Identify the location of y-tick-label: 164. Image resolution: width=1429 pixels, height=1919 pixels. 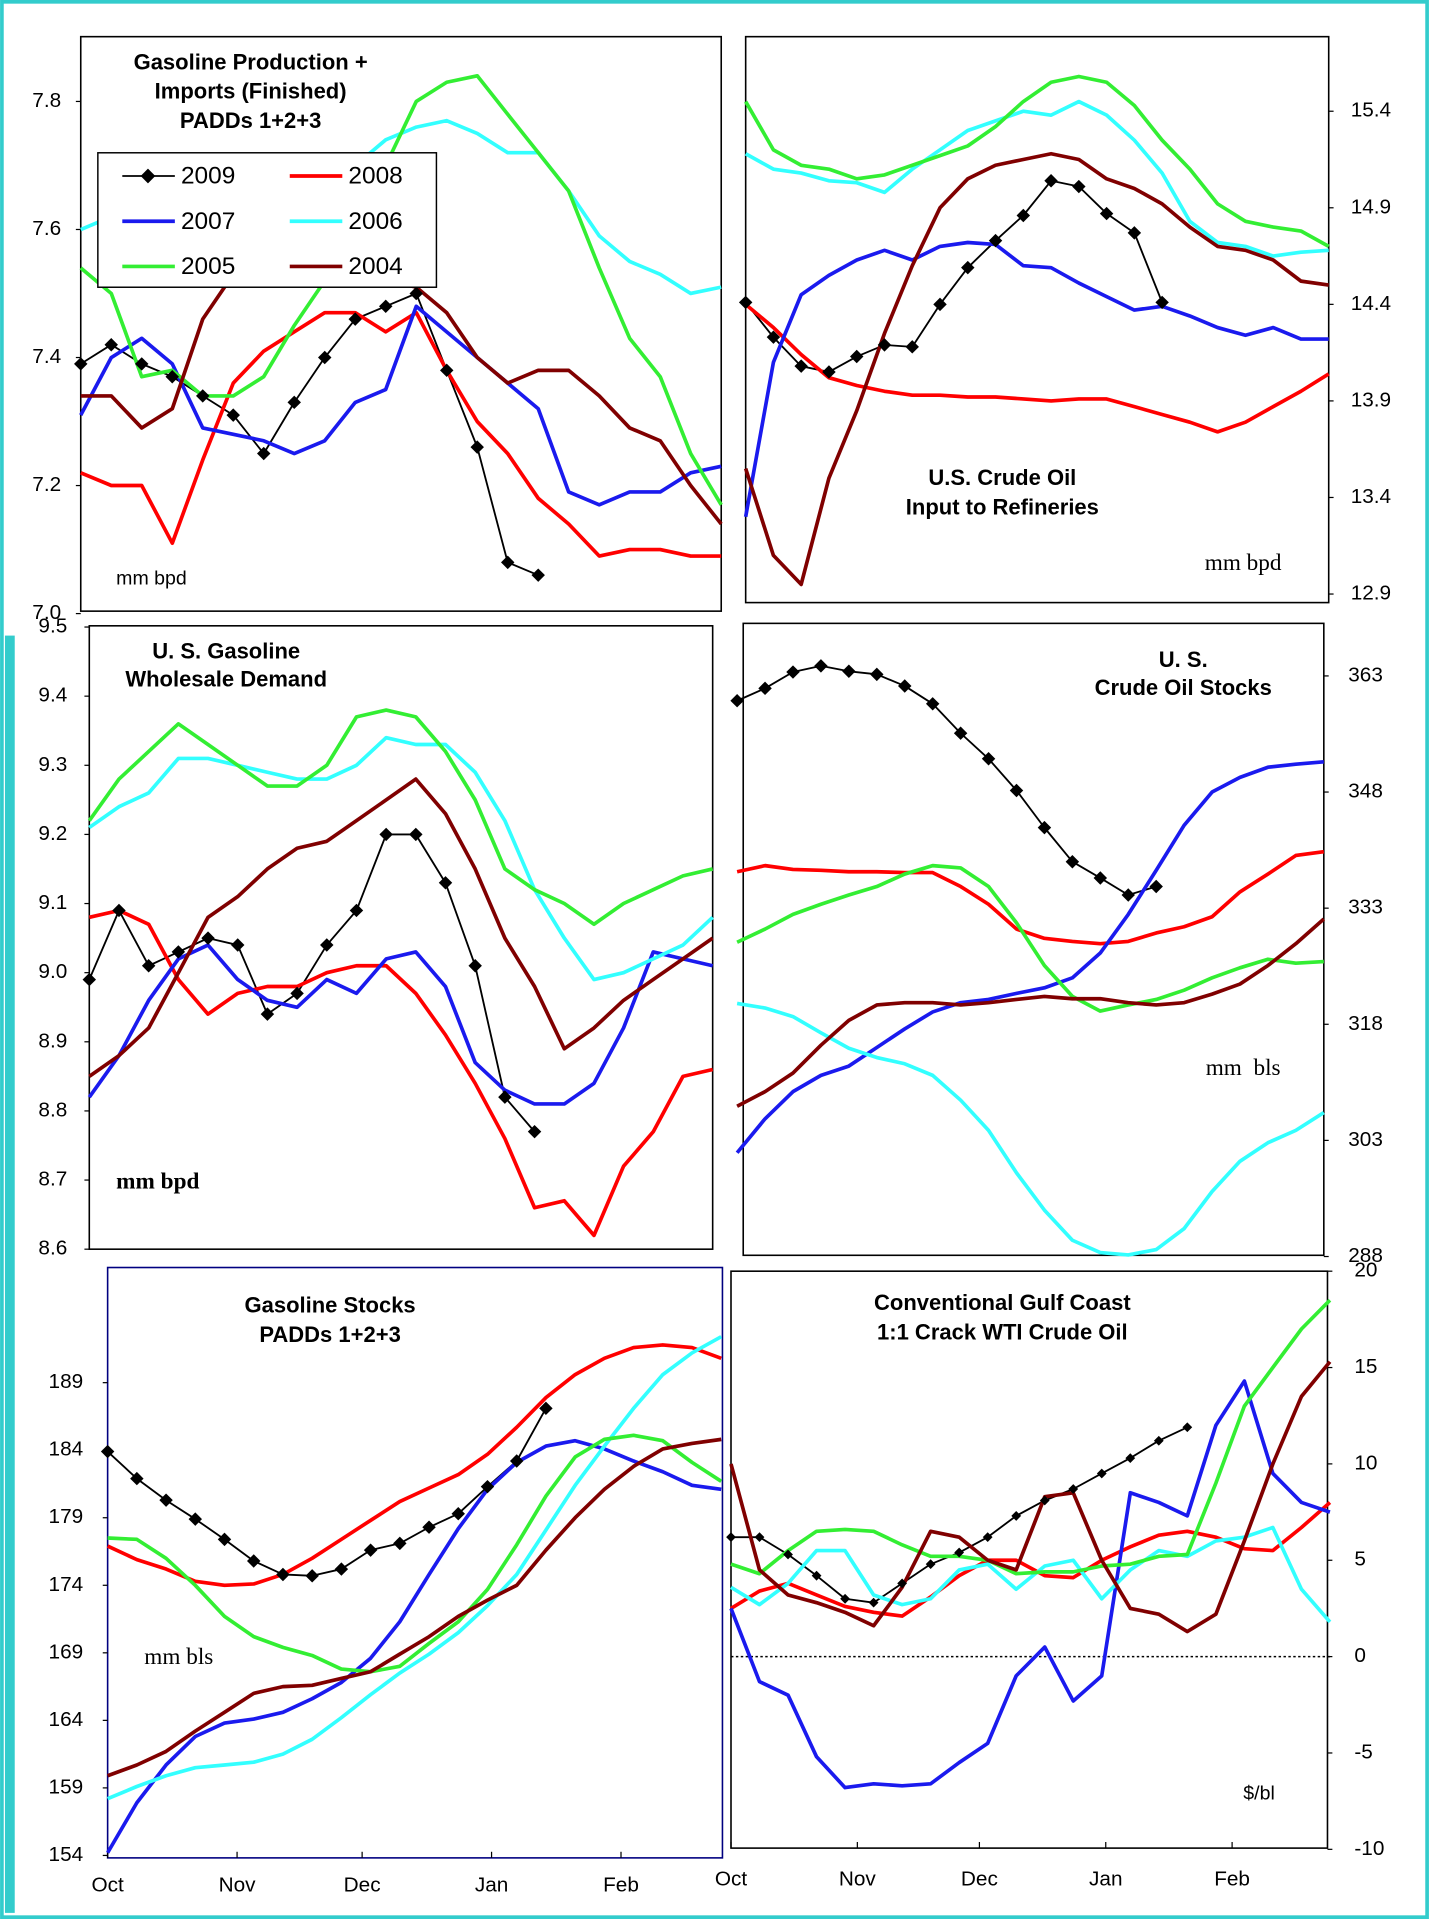
(66, 1719).